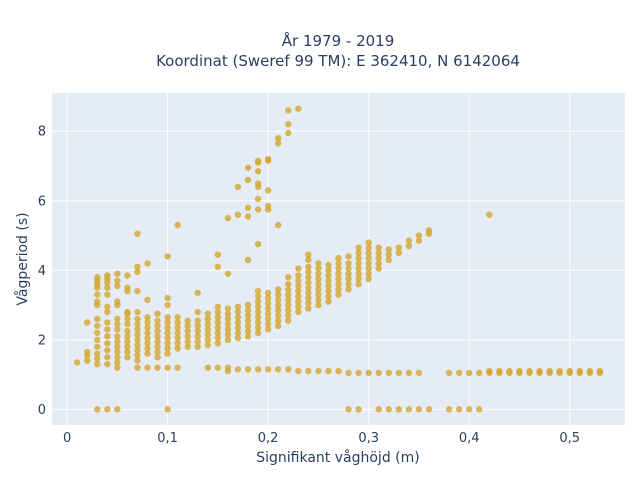  Describe the element at coordinates (167, 438) in the screenshot. I see `x-tick-label: 0,1` at that location.